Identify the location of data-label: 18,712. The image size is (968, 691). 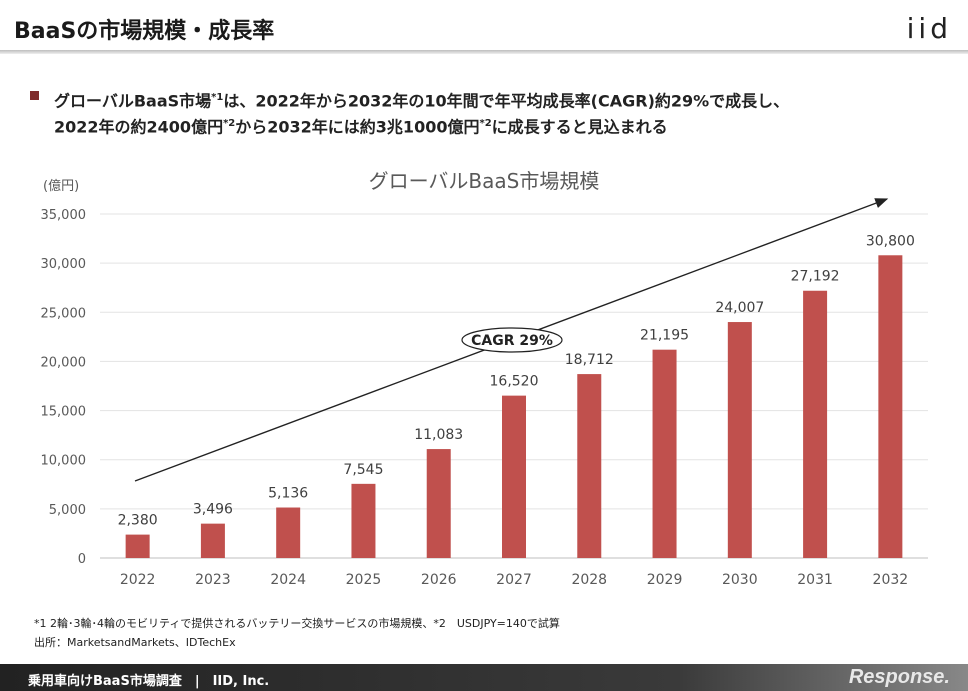
(589, 360).